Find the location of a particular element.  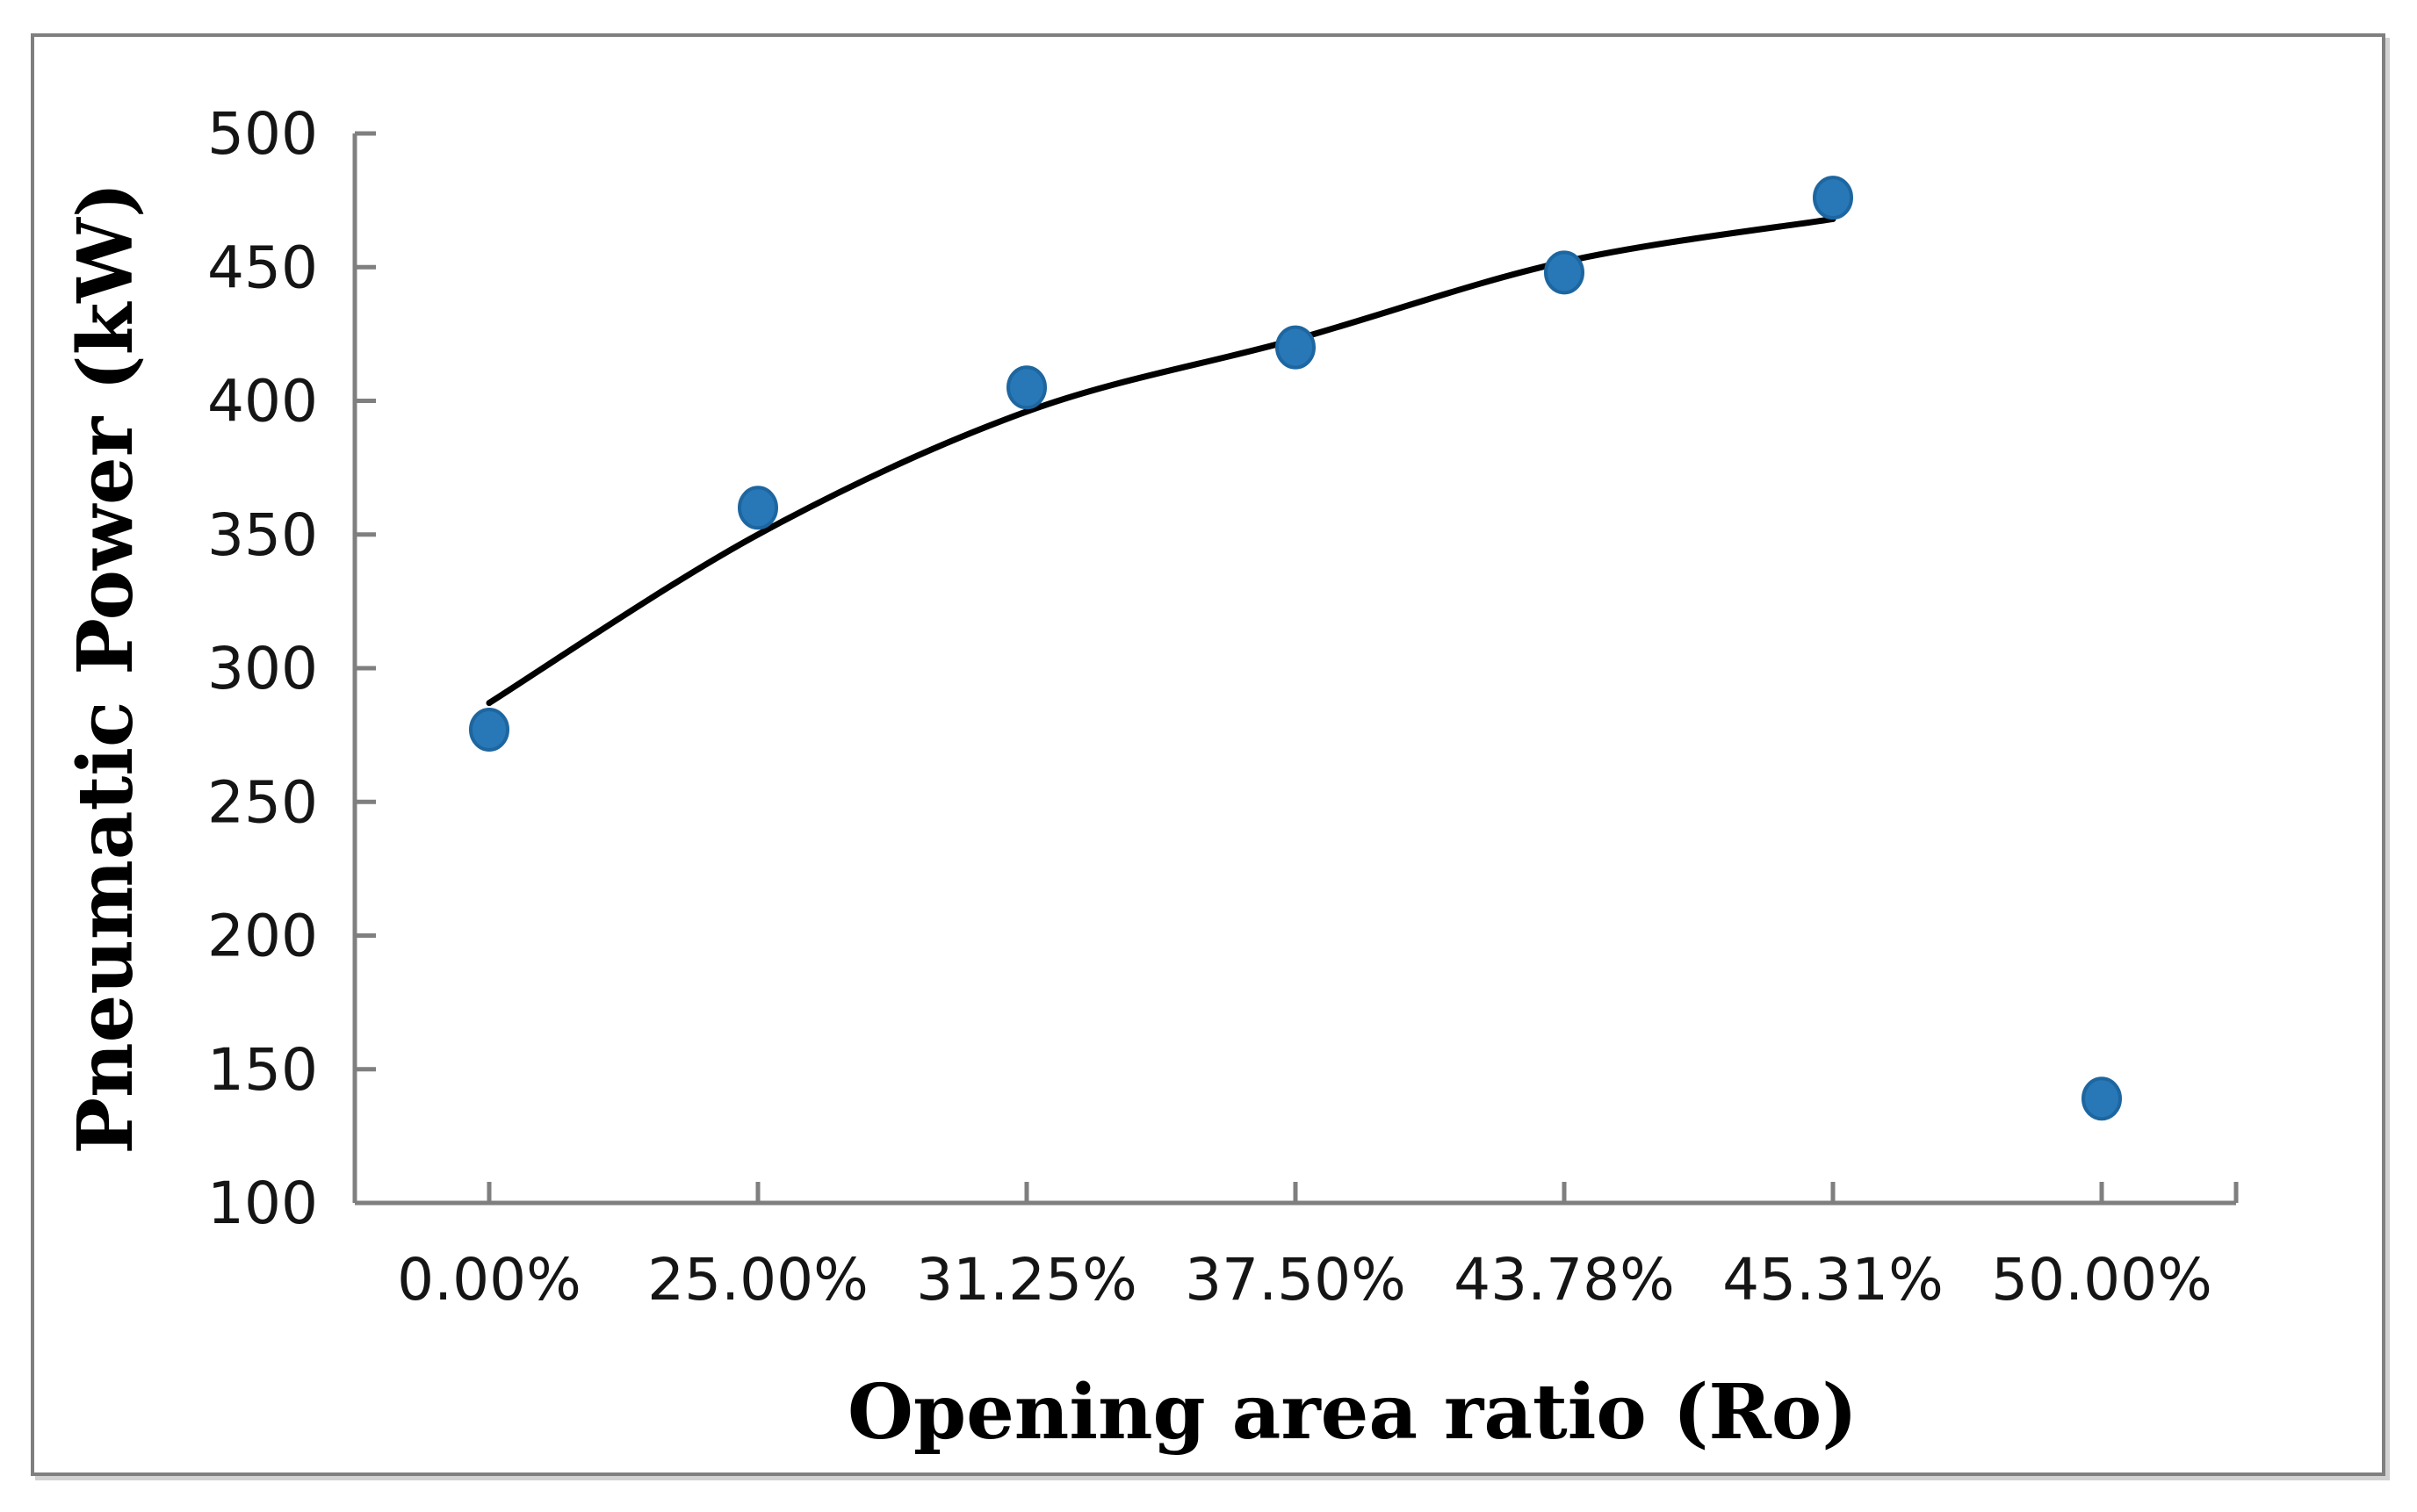

y-tick-label: 250 is located at coordinates (262, 802).